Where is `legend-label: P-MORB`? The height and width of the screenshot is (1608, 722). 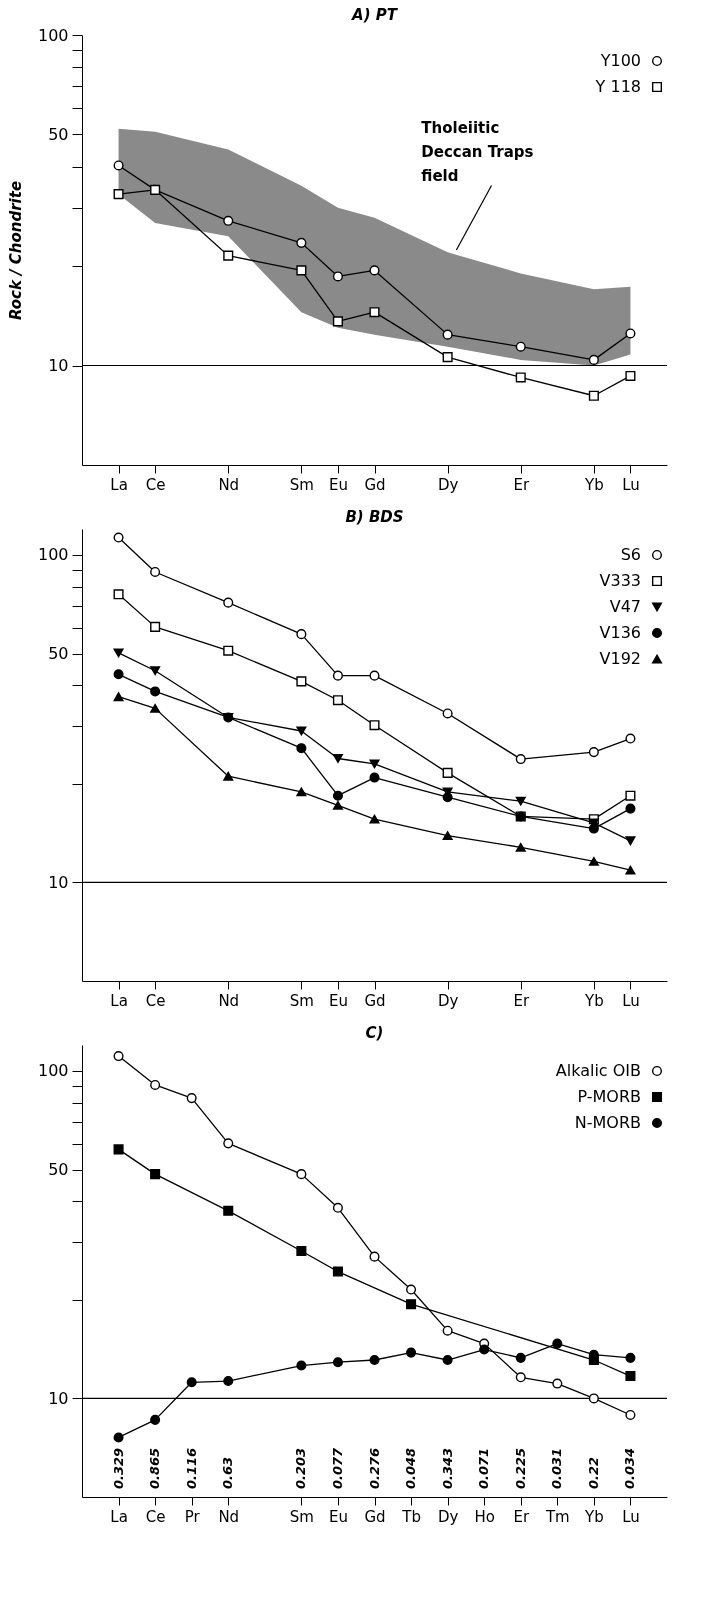 legend-label: P-MORB is located at coordinates (609, 1096).